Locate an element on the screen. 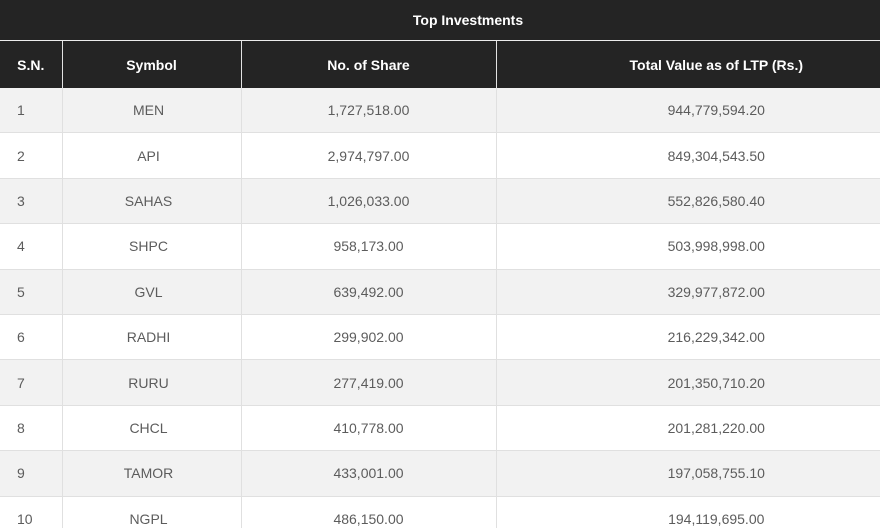 The width and height of the screenshot is (880, 528). table-row: 3 SAHAS 1,026,033.00 552,826,580.40 is located at coordinates (440, 200).